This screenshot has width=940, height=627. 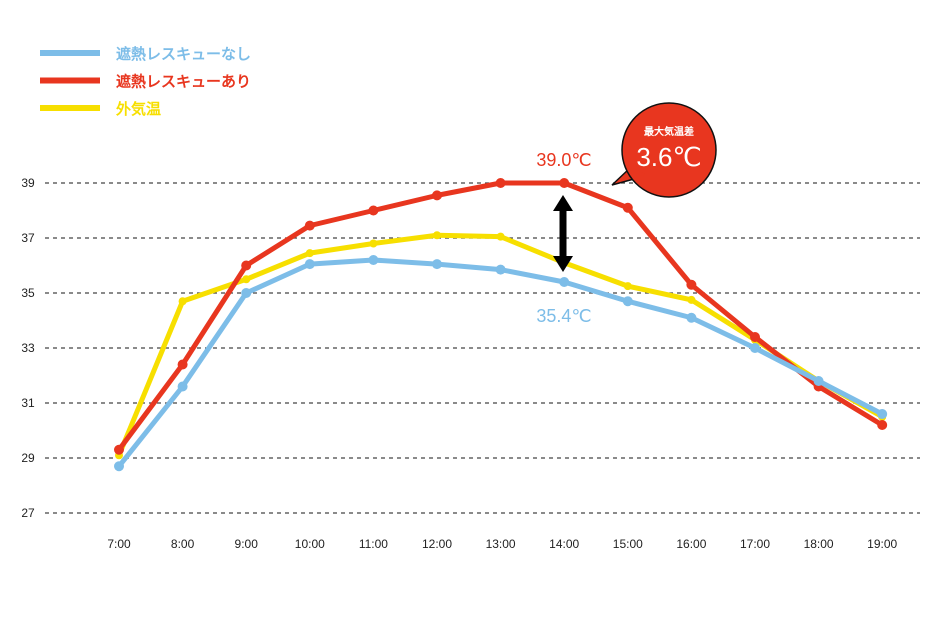 I want to click on max-difference-bubble: 最大気温差 3.6℃, so click(x=664, y=150).